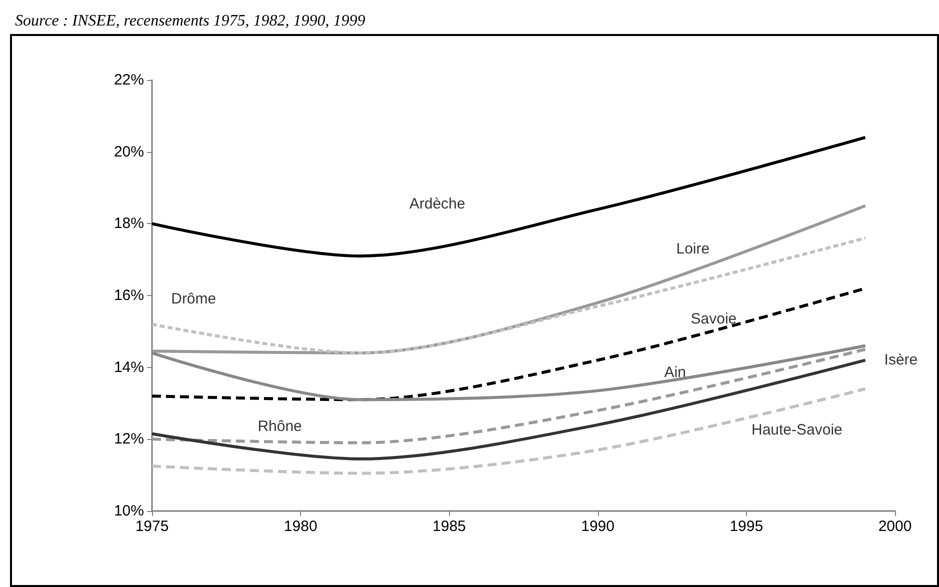 The height and width of the screenshot is (587, 939). What do you see at coordinates (301, 526) in the screenshot?
I see `x-tick-label: 1980` at bounding box center [301, 526].